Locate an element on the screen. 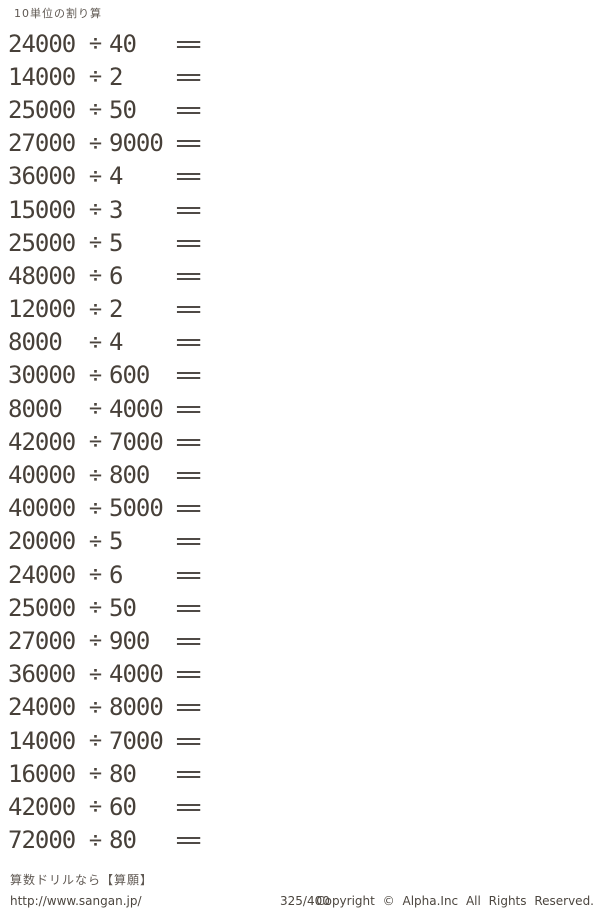 This screenshot has height=914, width=600. divisor: 60 is located at coordinates (123, 806).